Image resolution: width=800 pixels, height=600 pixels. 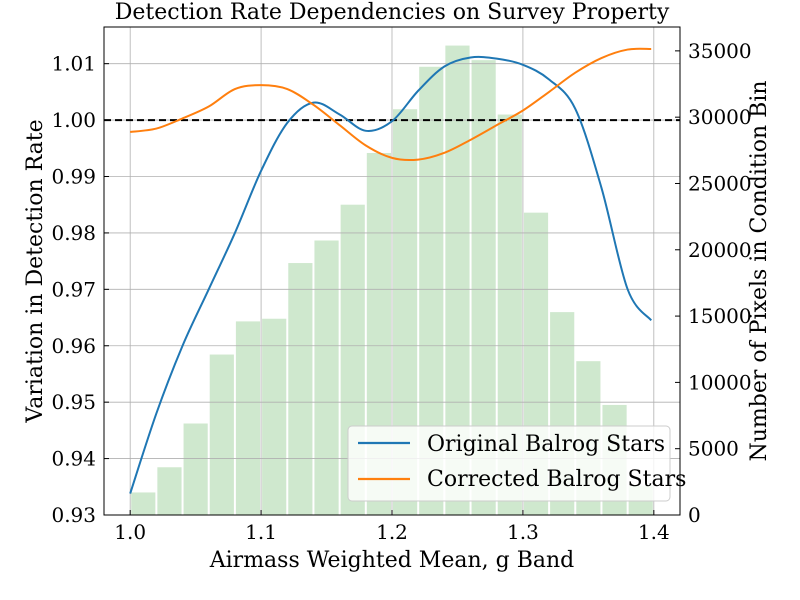 I want to click on y-tick-label: 1.01, so click(x=73, y=64).